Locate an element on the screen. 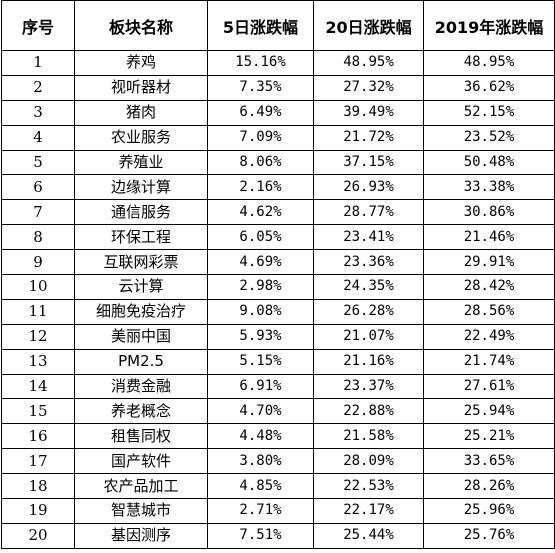 This screenshot has width=555, height=553. change-2019: 28.56% is located at coordinates (489, 311).